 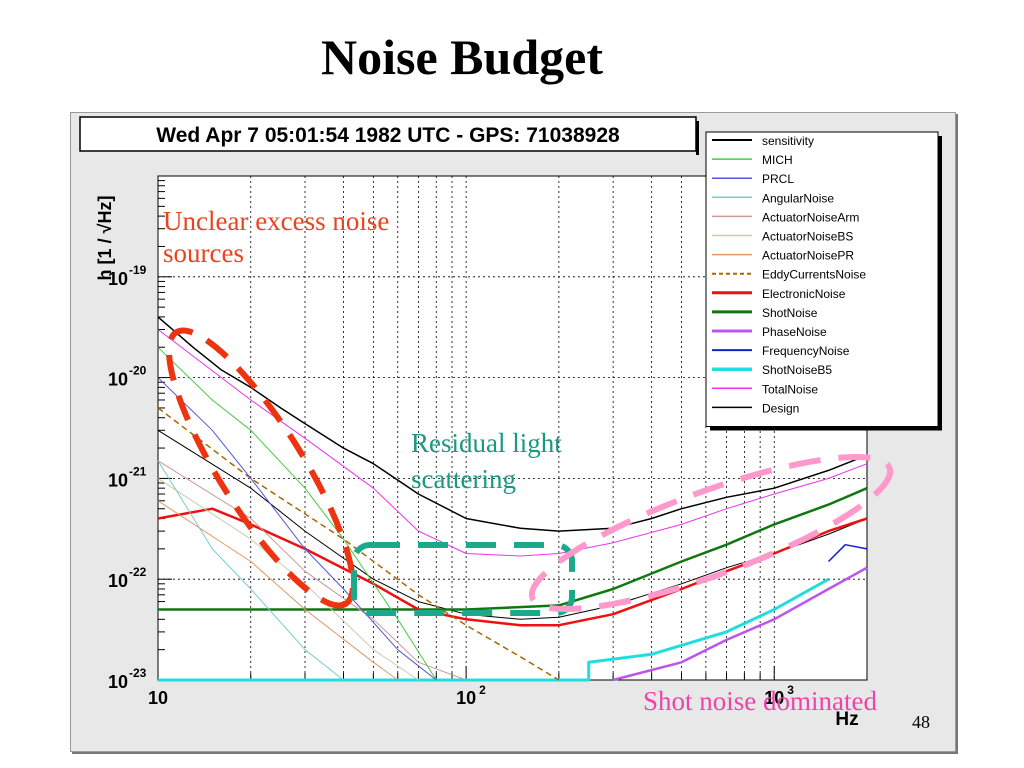 What do you see at coordinates (847, 553) in the screenshot?
I see `series-line-frequencynoise` at bounding box center [847, 553].